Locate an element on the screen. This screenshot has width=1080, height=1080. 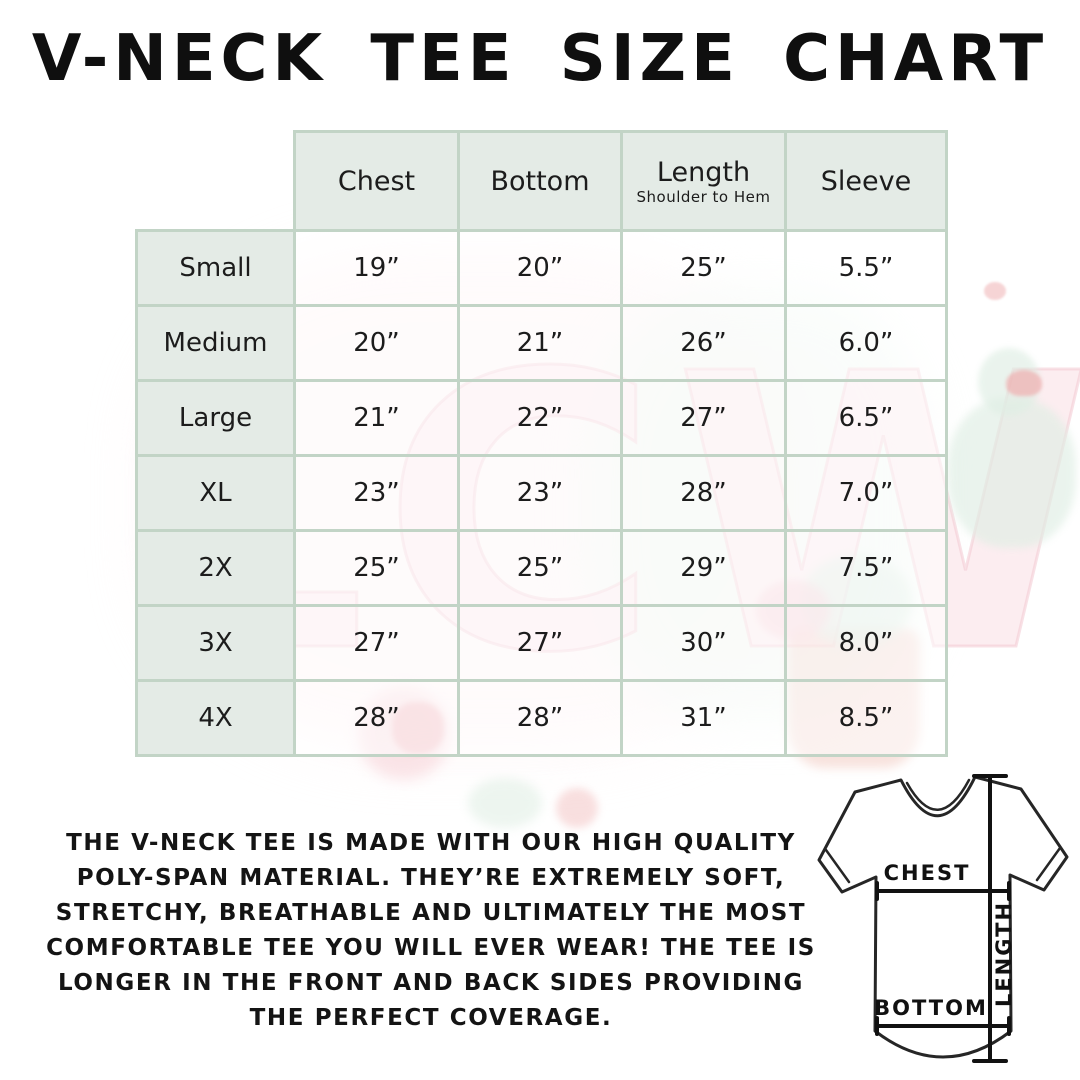
size-label: Medium is located at coordinates (215, 343).